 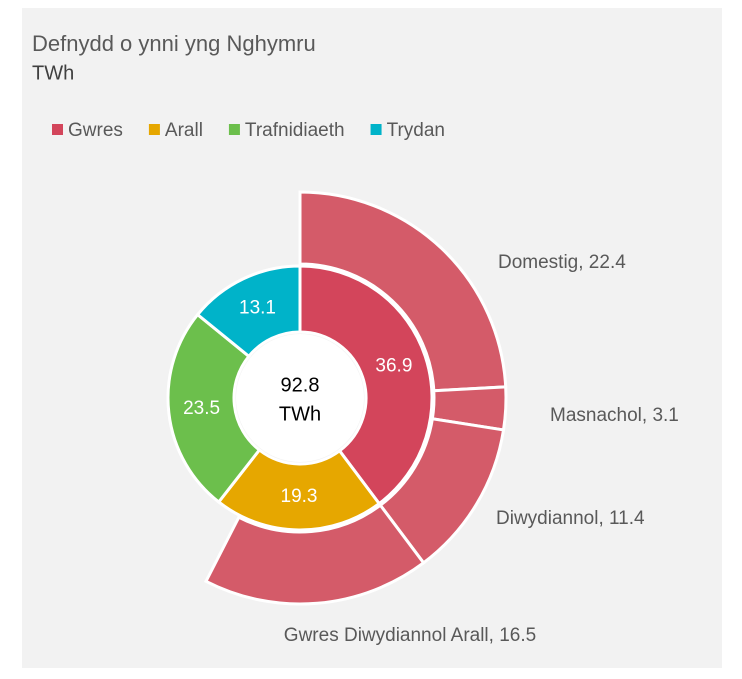 What do you see at coordinates (299, 496) in the screenshot?
I see `inner-value-label: 19.3` at bounding box center [299, 496].